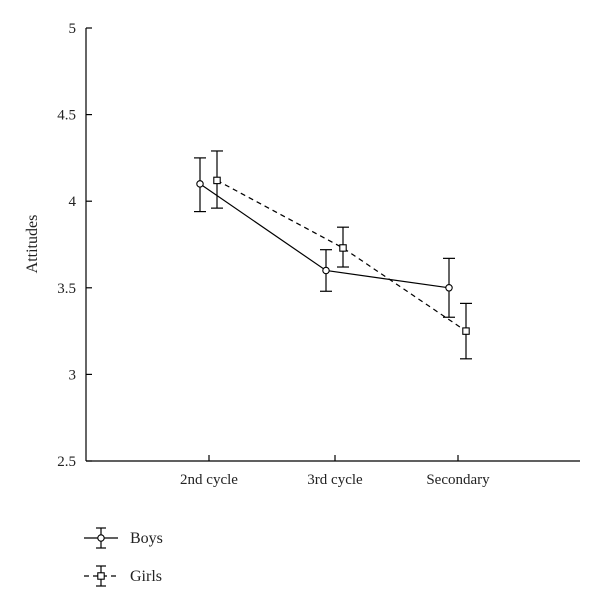  Describe the element at coordinates (66, 116) in the screenshot. I see `y-tick-label: 4.5` at that location.